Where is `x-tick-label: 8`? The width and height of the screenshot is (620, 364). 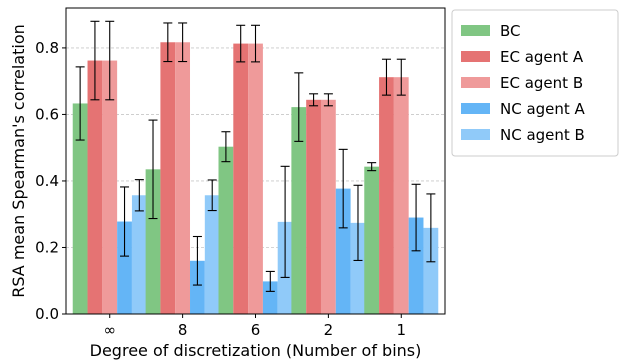
x-tick-label: 8 is located at coordinates (183, 330).